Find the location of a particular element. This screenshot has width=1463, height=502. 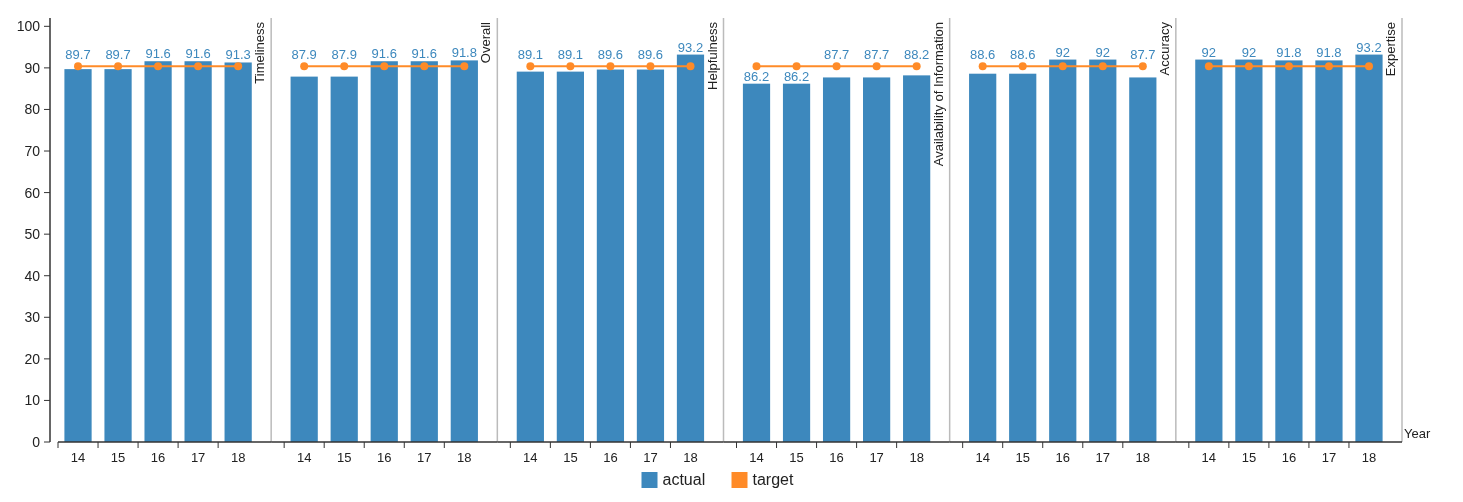

y-tick-label: 80 is located at coordinates (32, 109).